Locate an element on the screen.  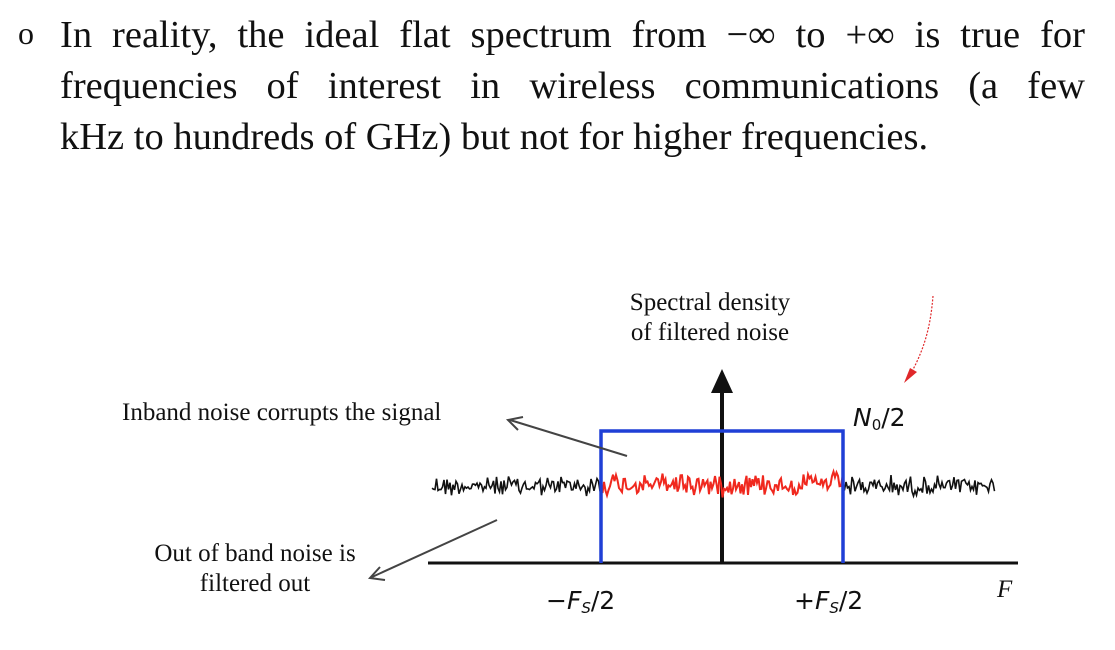
neg-fs-symbol: F is located at coordinates (574, 600).